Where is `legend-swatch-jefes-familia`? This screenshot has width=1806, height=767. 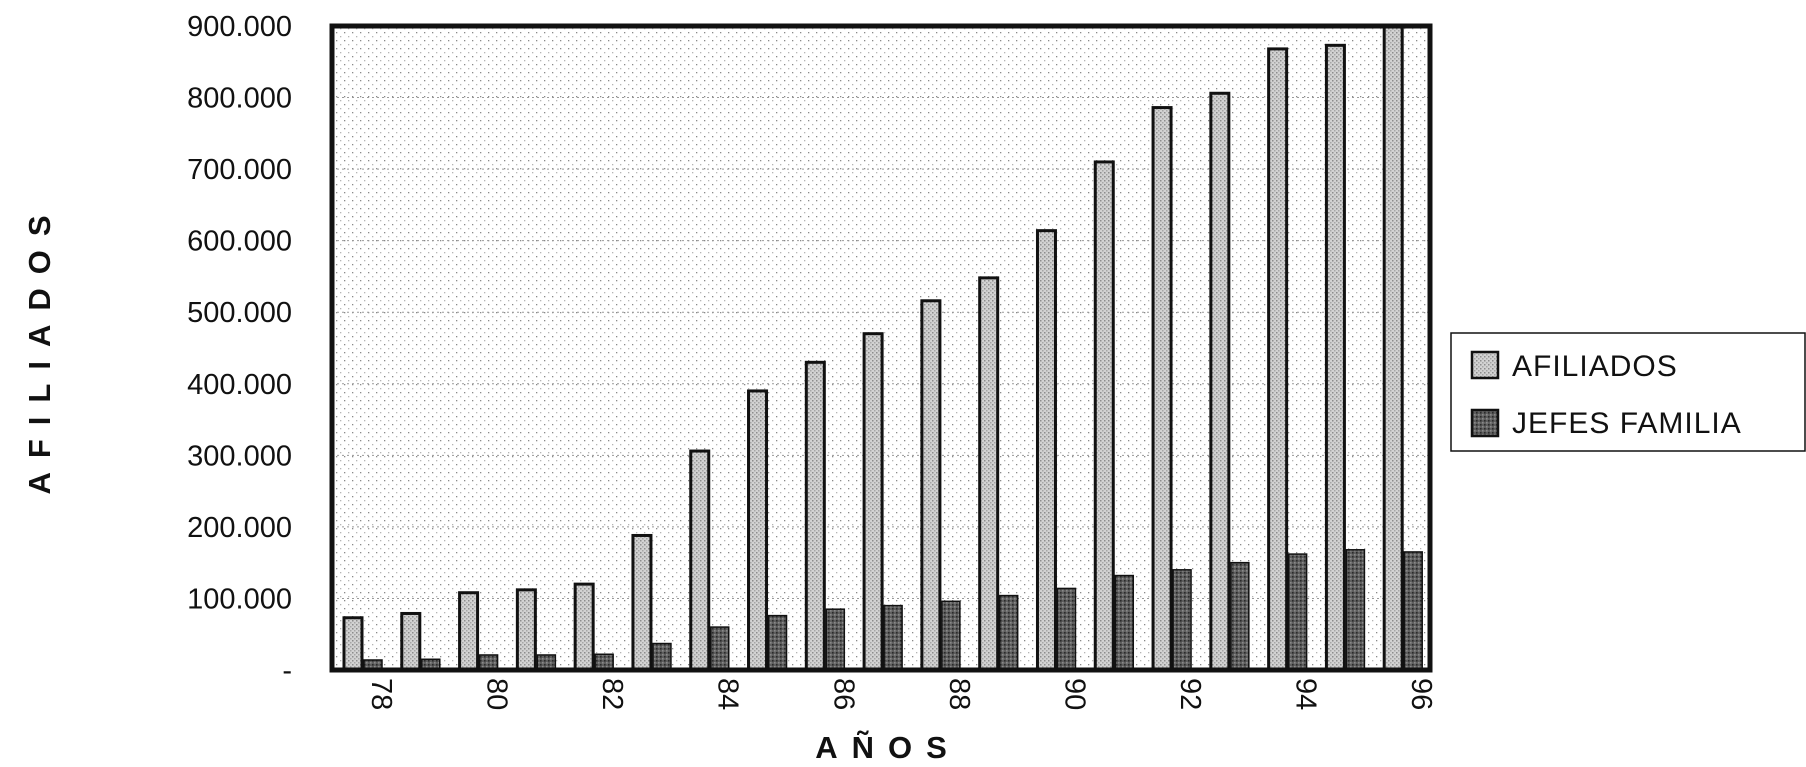
legend-swatch-jefes-familia is located at coordinates (1485, 423).